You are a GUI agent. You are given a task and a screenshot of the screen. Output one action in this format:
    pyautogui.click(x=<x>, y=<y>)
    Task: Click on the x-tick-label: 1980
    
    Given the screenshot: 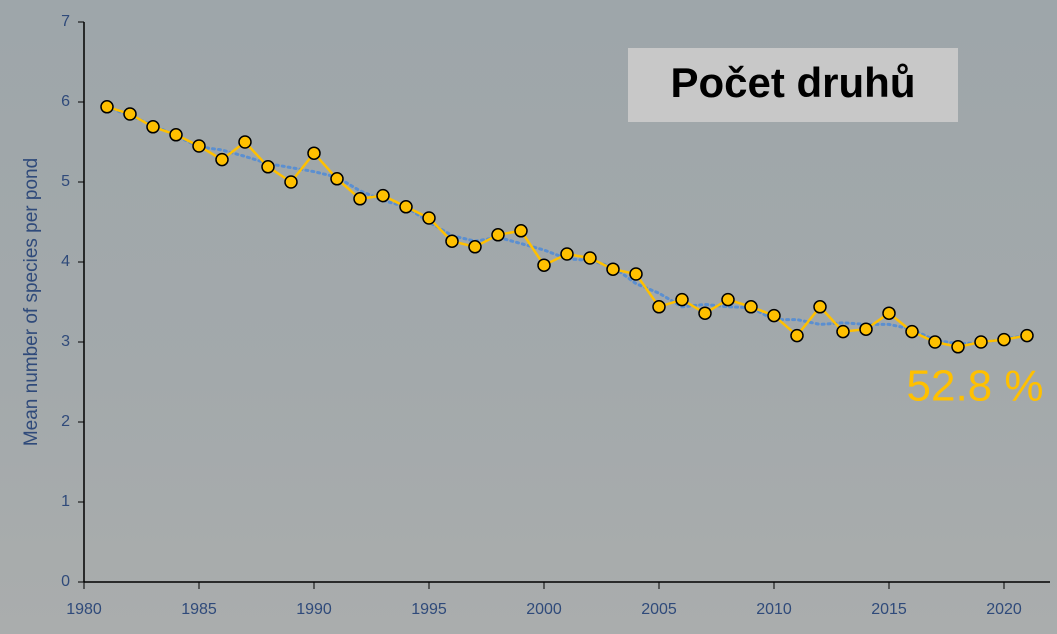 What is the action you would take?
    pyautogui.click(x=84, y=609)
    